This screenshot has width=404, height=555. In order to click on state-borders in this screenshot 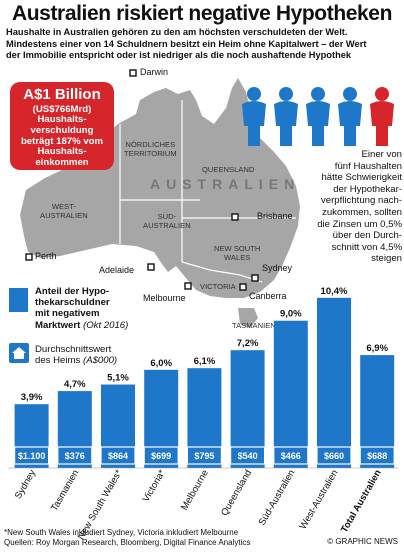, I will do `click(207, 191)`.